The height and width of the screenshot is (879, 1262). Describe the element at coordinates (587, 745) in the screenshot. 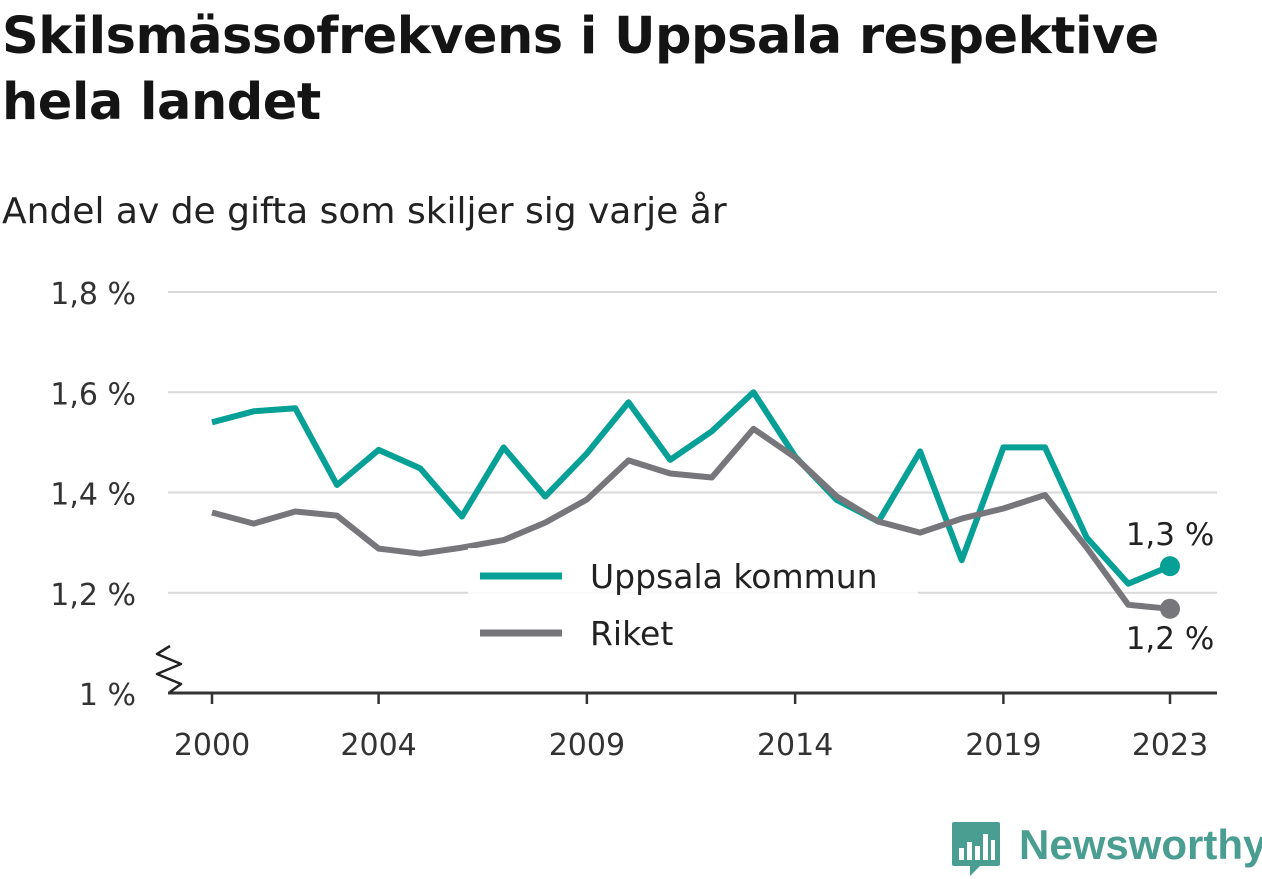

I see `x-tick-label: 2009` at that location.